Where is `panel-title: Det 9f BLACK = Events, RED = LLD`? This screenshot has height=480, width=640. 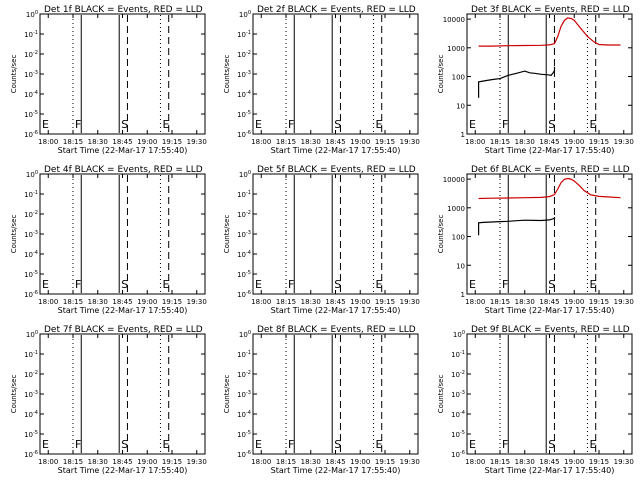
panel-title: Det 9f BLACK = Events, RED = LLD is located at coordinates (550, 330).